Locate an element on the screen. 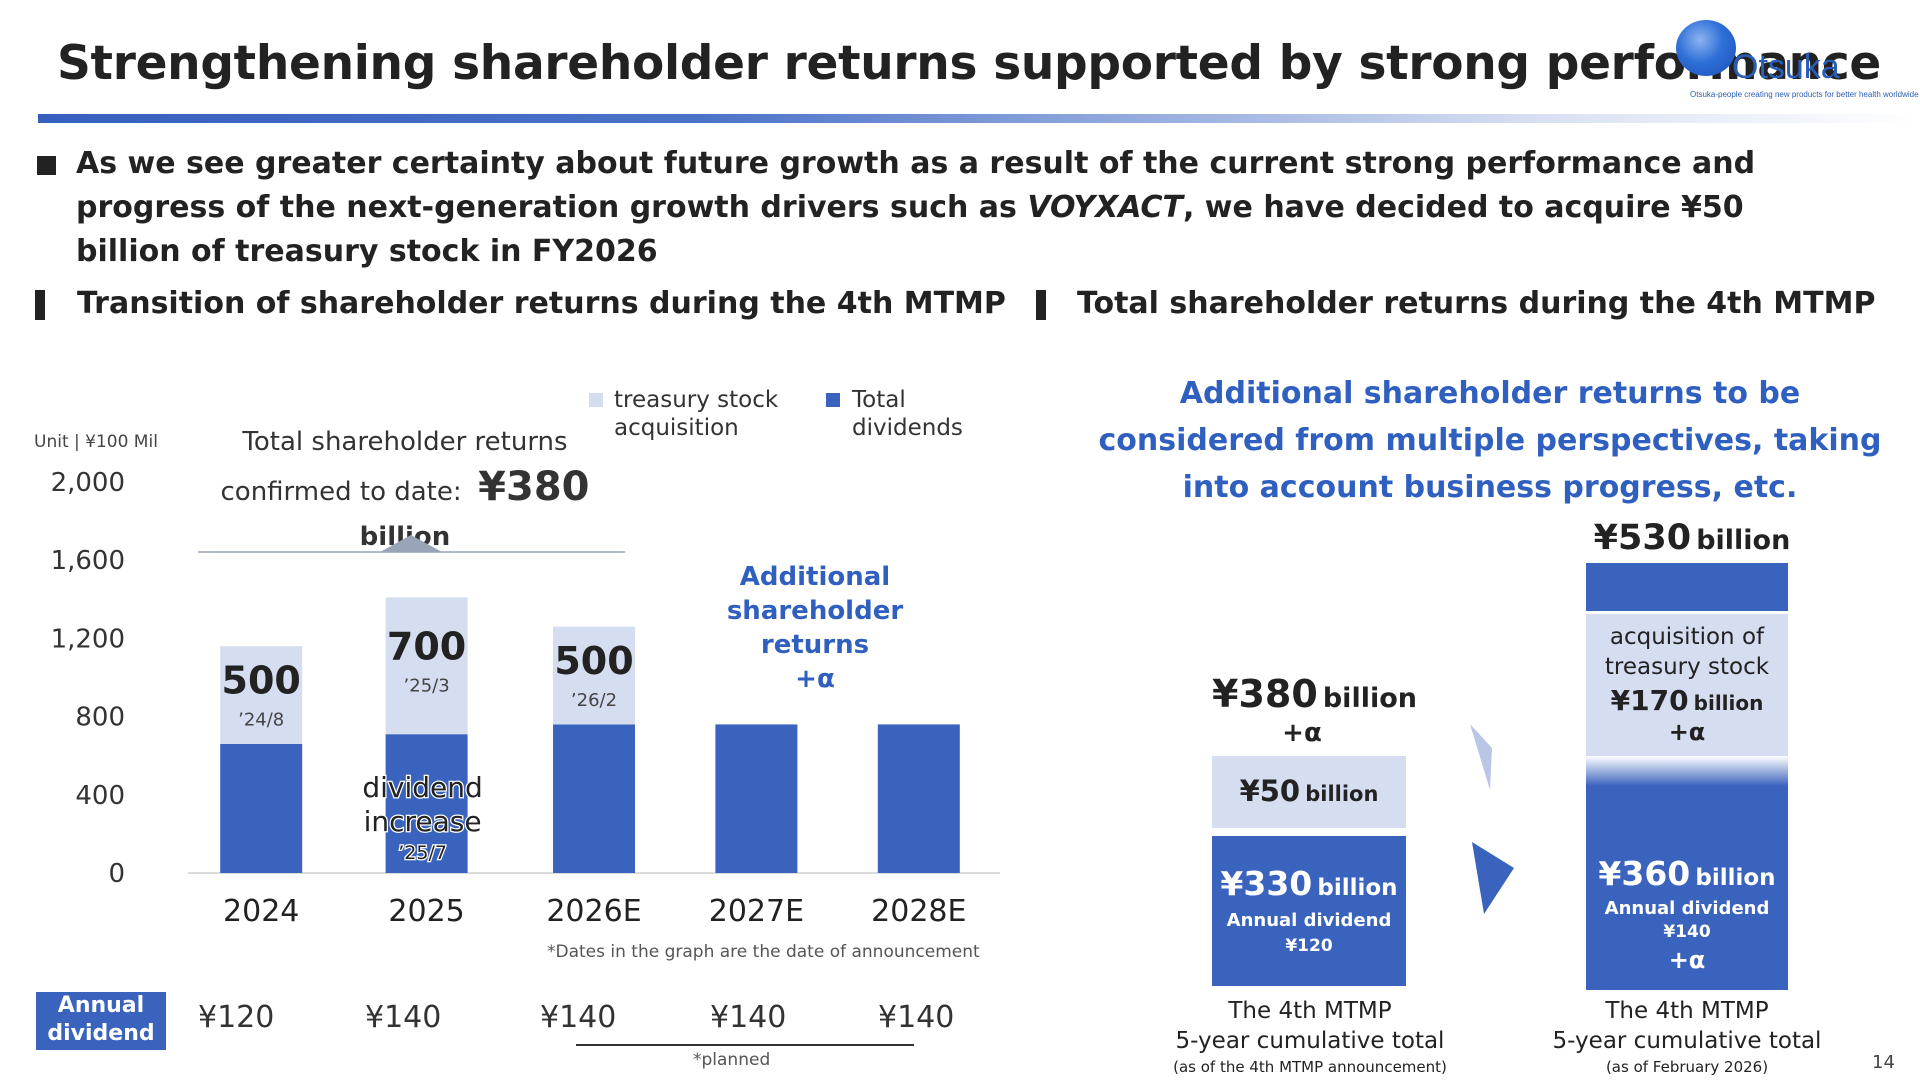 The image size is (1920, 1080). y-tick-label: 1,200 is located at coordinates (88, 639).